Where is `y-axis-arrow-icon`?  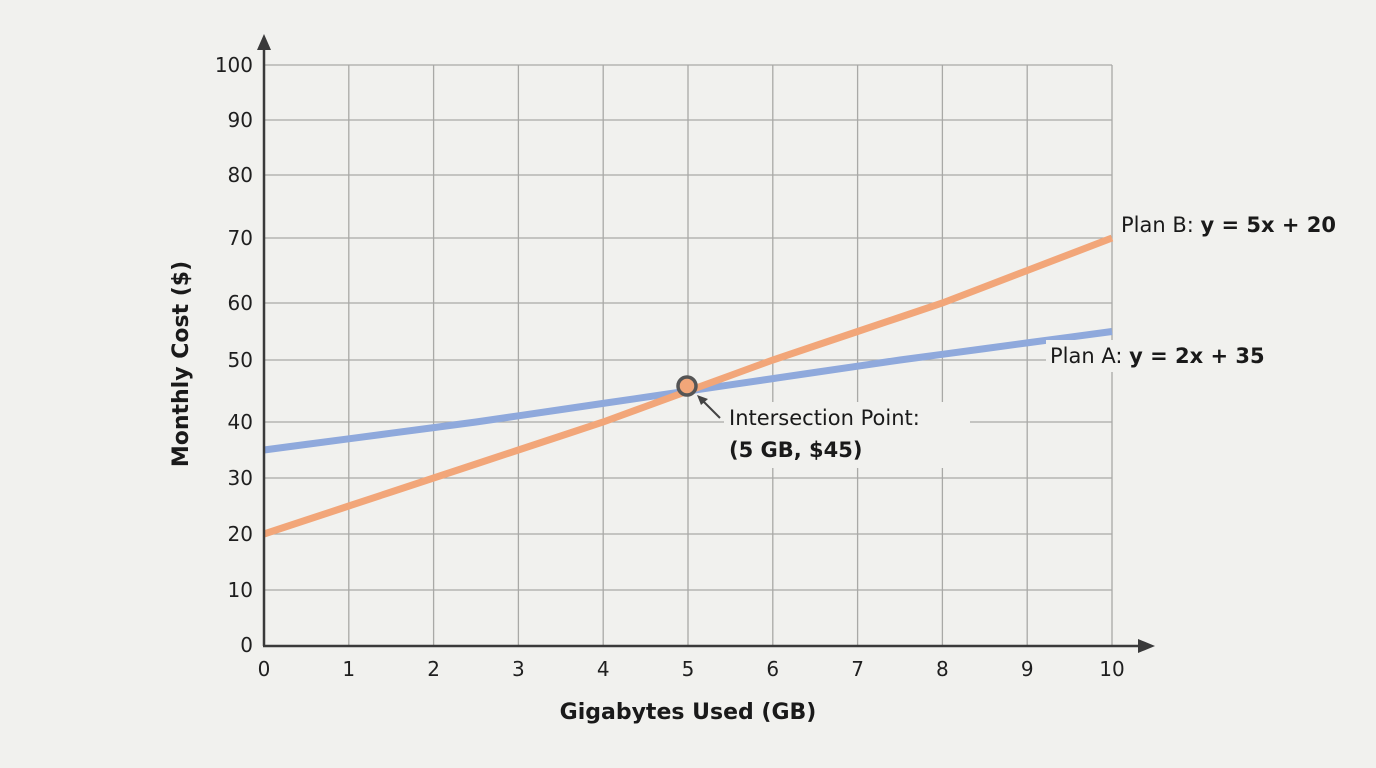
y-axis-arrow-icon is located at coordinates (264, 42).